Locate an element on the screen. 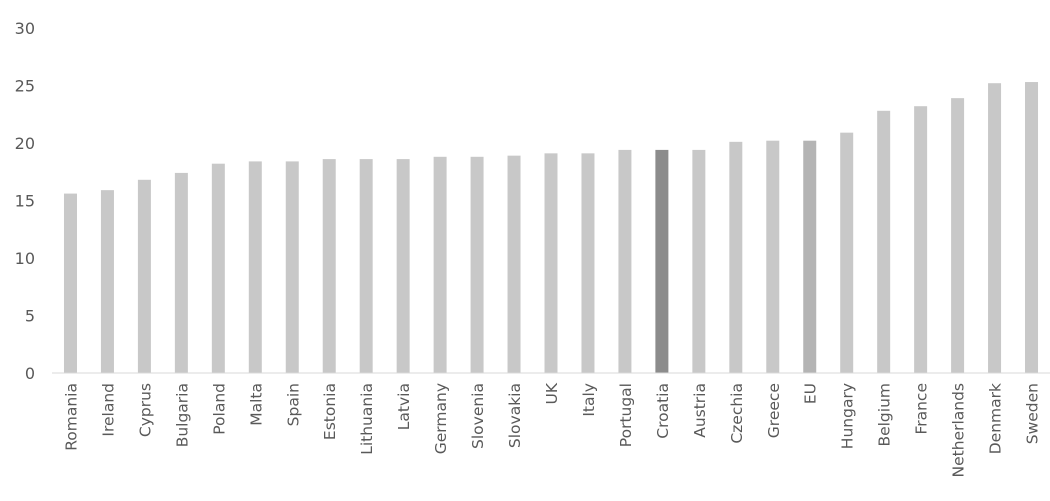  x-tick-label-italy: Italy is located at coordinates (589, 400).